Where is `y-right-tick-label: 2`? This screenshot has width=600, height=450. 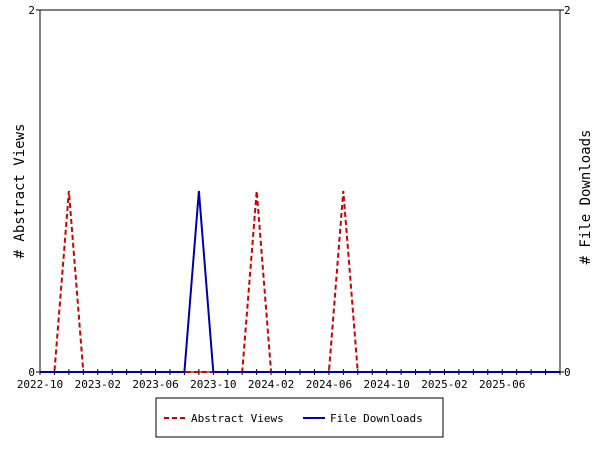
y-right-tick-label: 2 is located at coordinates (567, 10).